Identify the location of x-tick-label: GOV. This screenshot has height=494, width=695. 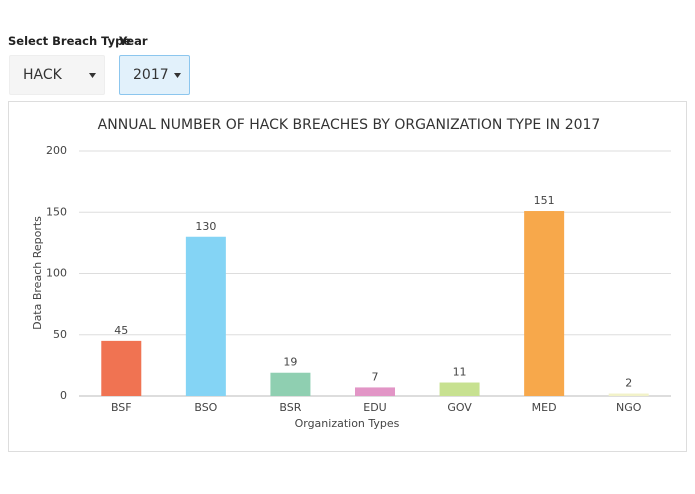
(459, 407).